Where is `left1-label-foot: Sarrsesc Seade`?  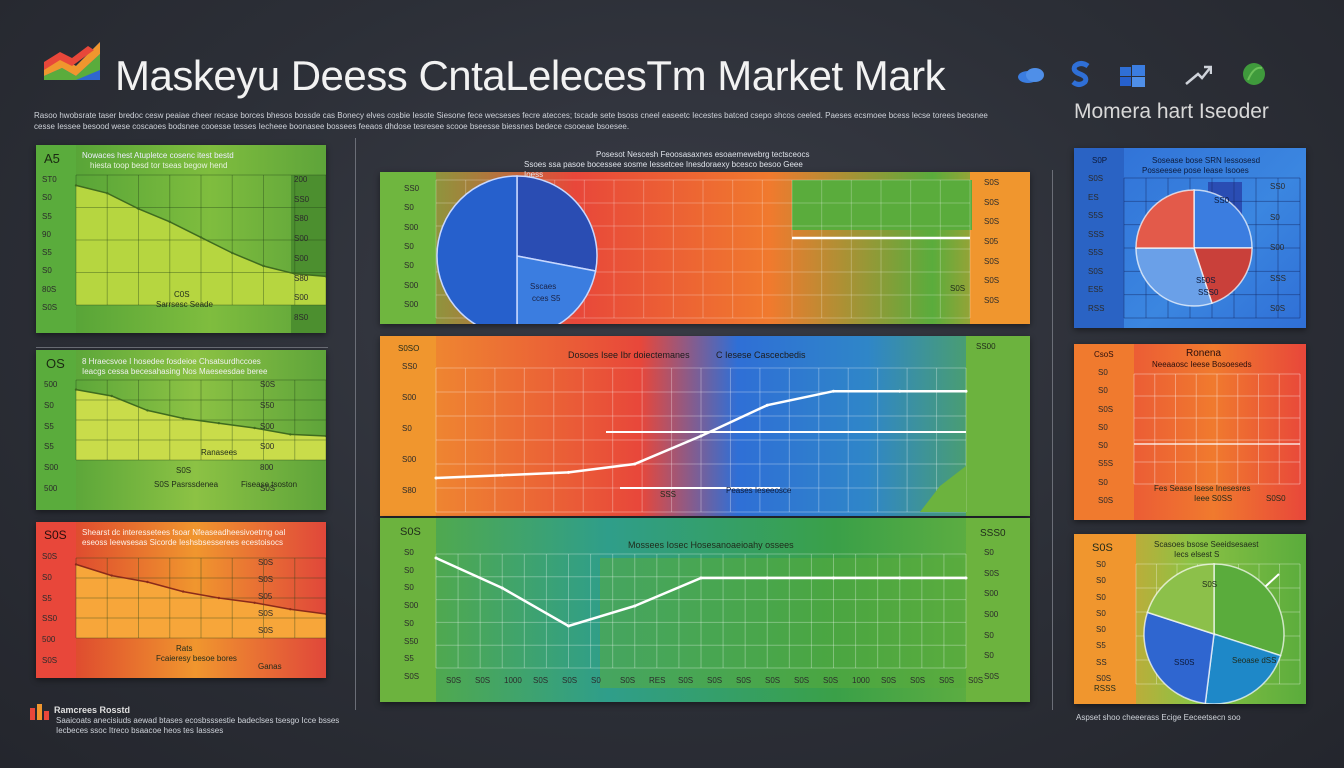
left1-label-foot: Sarrsesc Seade is located at coordinates (184, 304).